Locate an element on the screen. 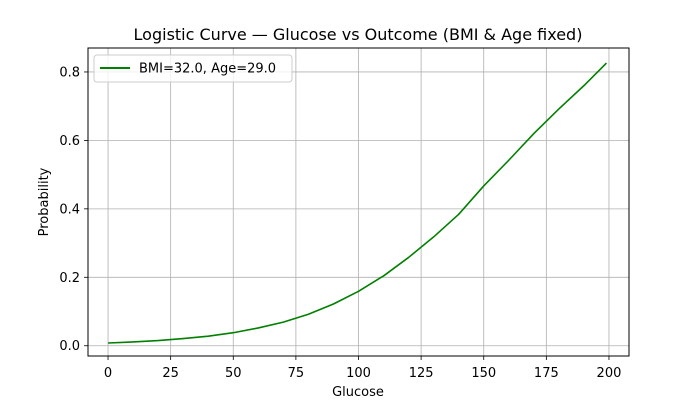 This screenshot has width=700, height=400. y-tick-label: 0.6 is located at coordinates (69, 141).